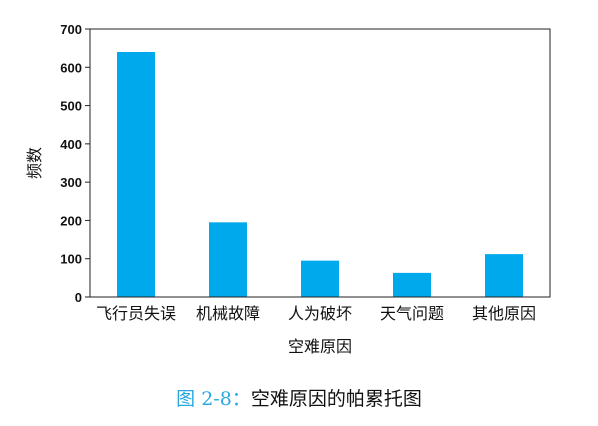  Describe the element at coordinates (71, 259) in the screenshot. I see `y-tick-label-1: 100` at that location.